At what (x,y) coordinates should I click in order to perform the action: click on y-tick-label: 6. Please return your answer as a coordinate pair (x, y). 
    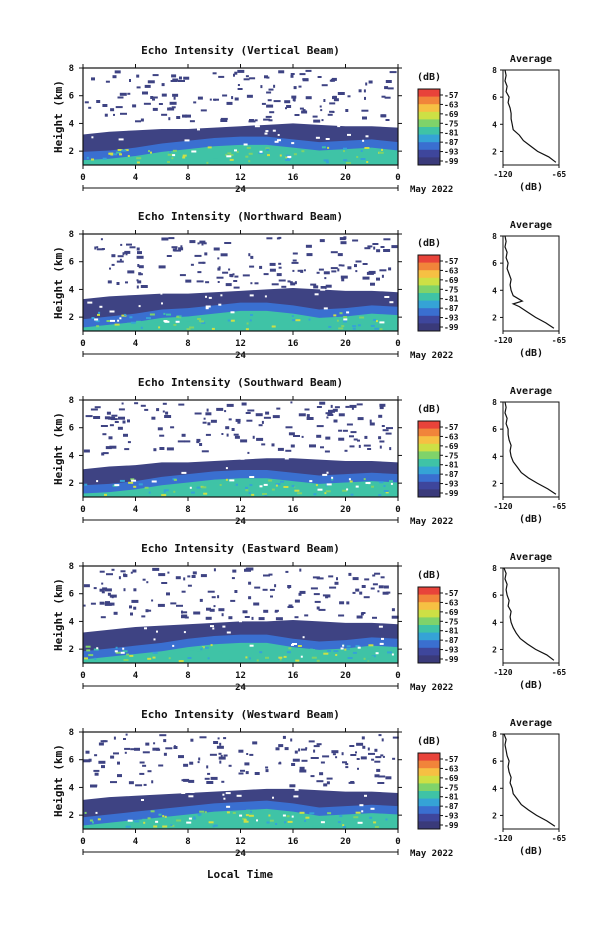
    Looking at the image, I should click on (71, 429).